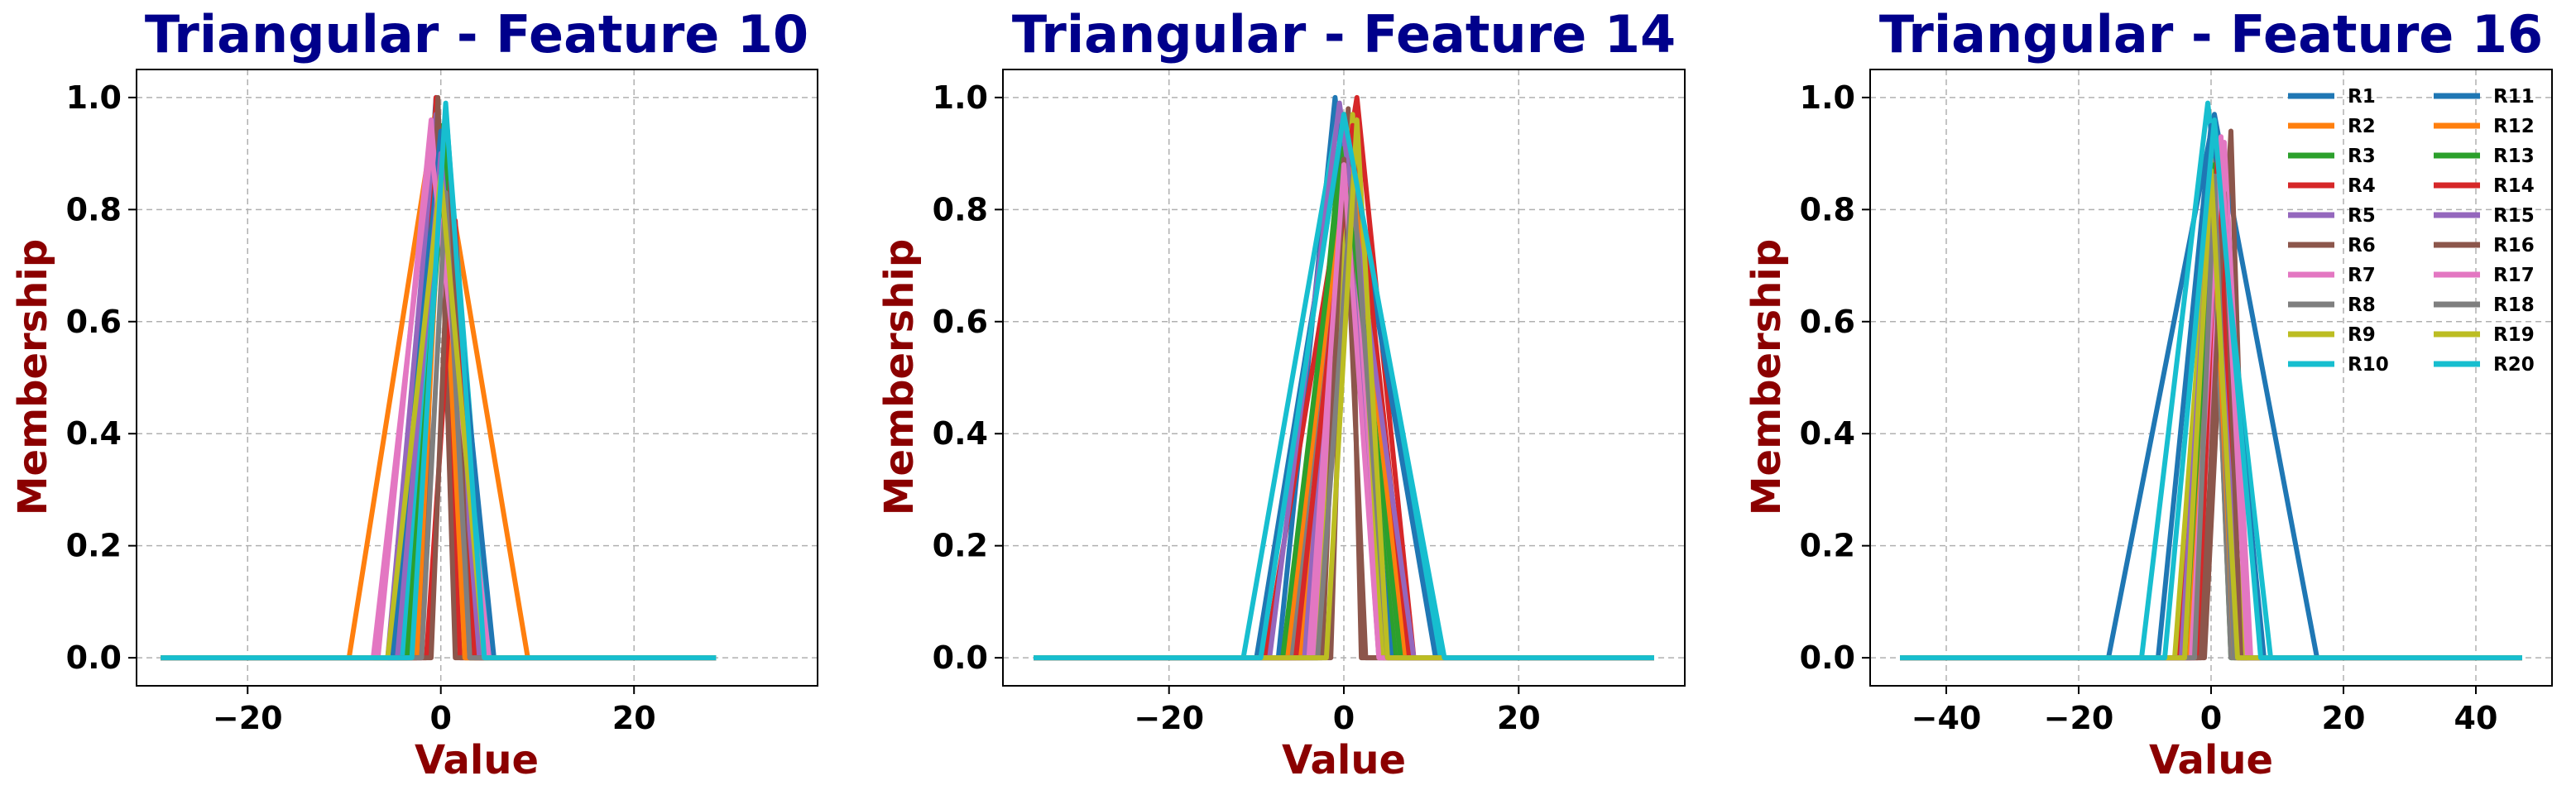 Image resolution: width=2576 pixels, height=795 pixels. Describe the element at coordinates (2514, 126) in the screenshot. I see `legend-label-r12: R12` at that location.